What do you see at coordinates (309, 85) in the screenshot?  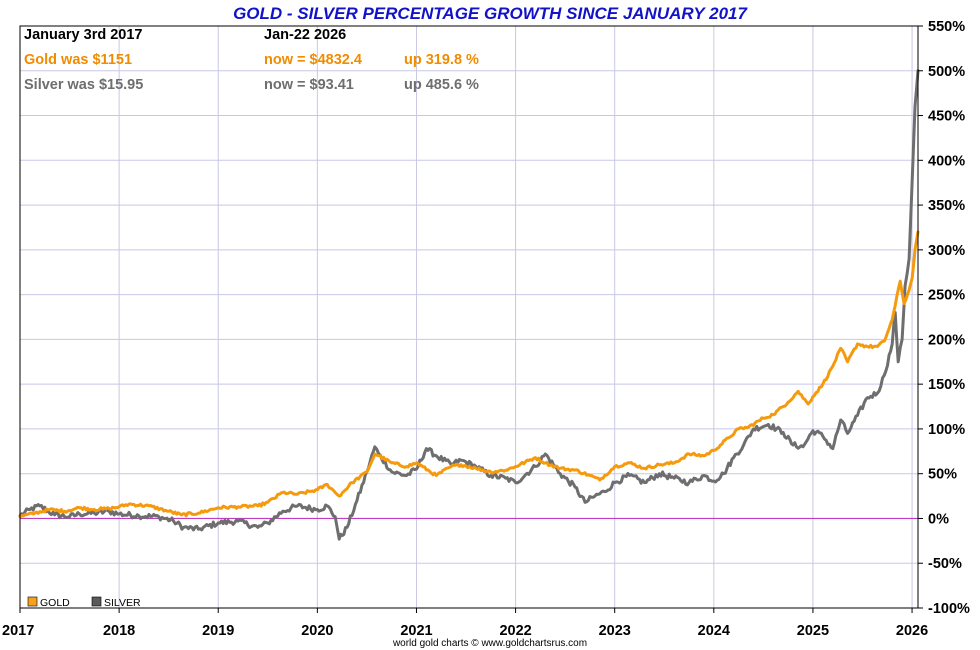 I see `silver-now-price: now = $93.41` at bounding box center [309, 85].